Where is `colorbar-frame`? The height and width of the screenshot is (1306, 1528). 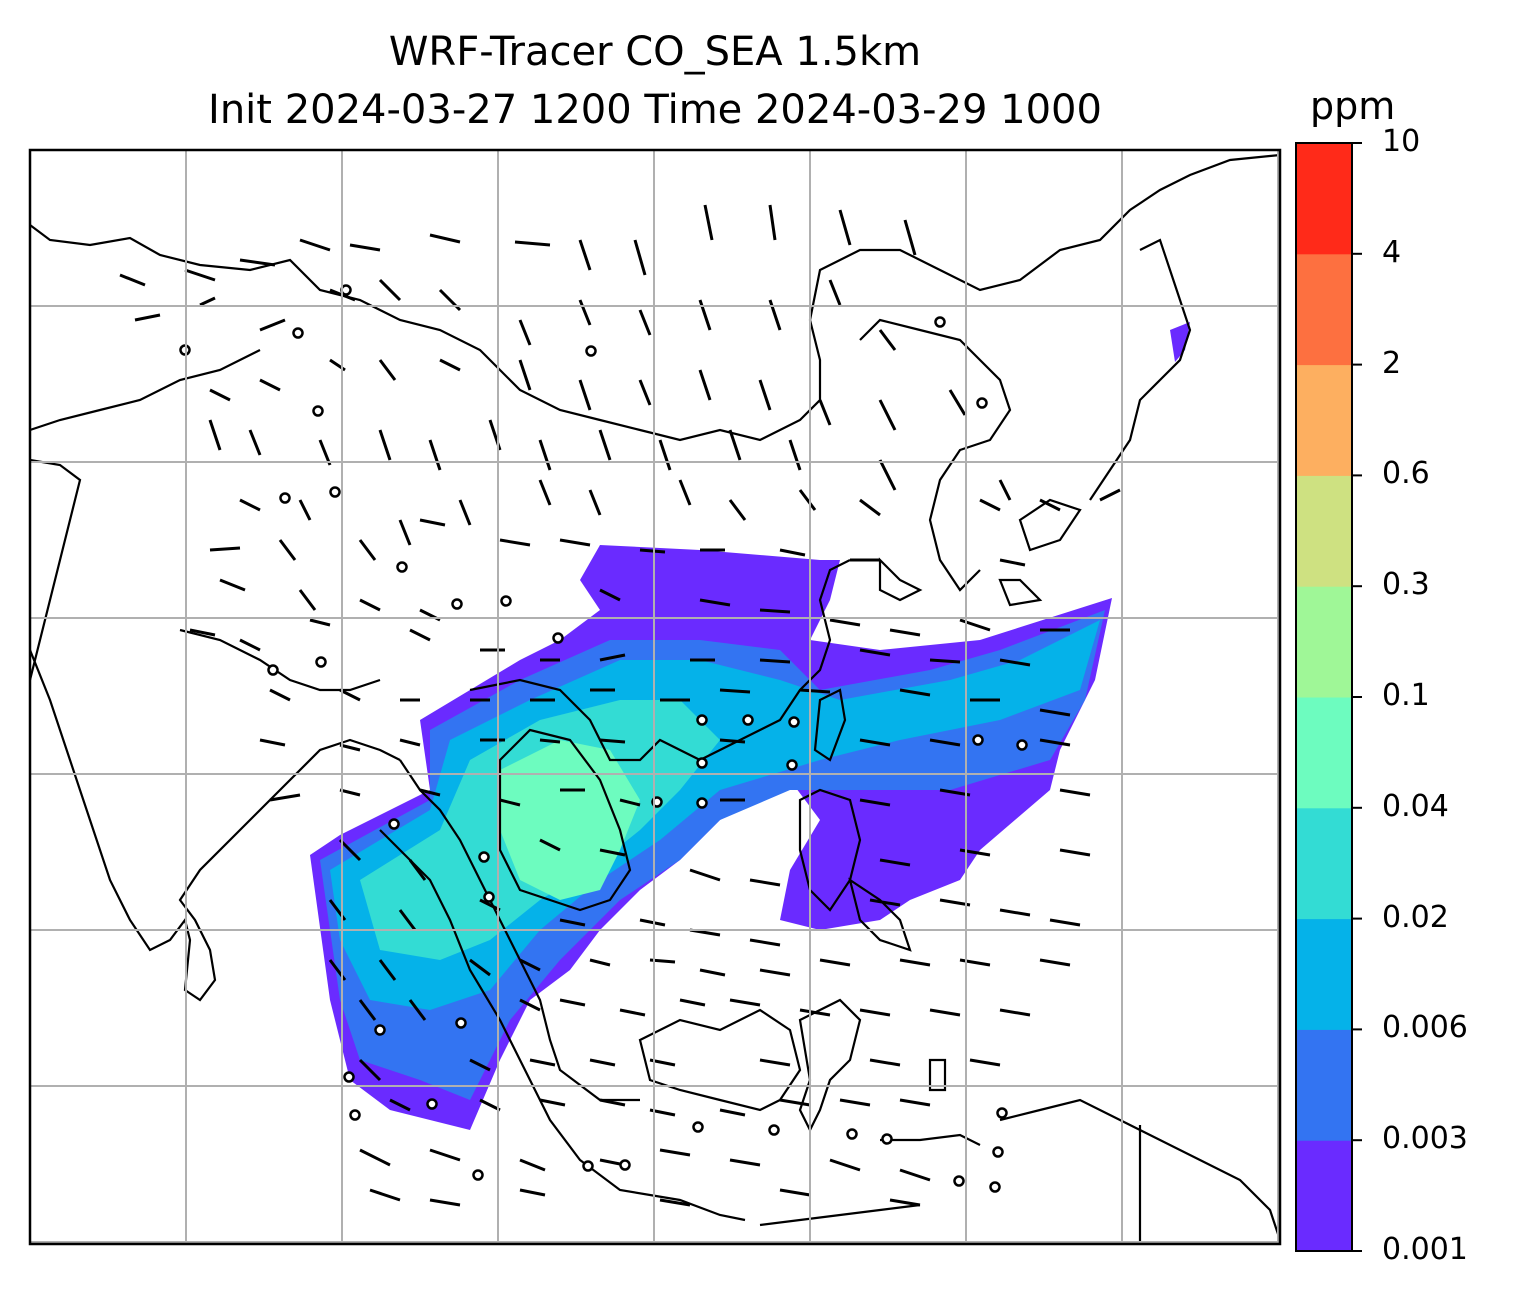
colorbar-frame is located at coordinates (1324, 697).